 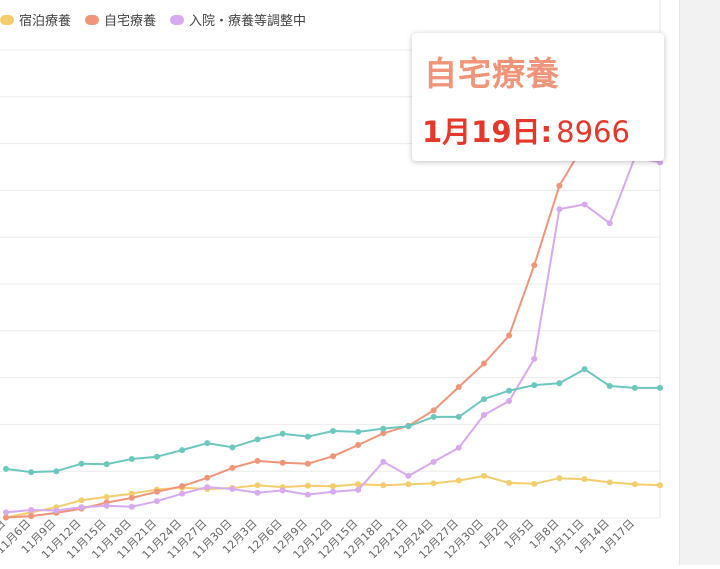 I want to click on legend-item-hotel: 宿泊療養, so click(x=35, y=19).